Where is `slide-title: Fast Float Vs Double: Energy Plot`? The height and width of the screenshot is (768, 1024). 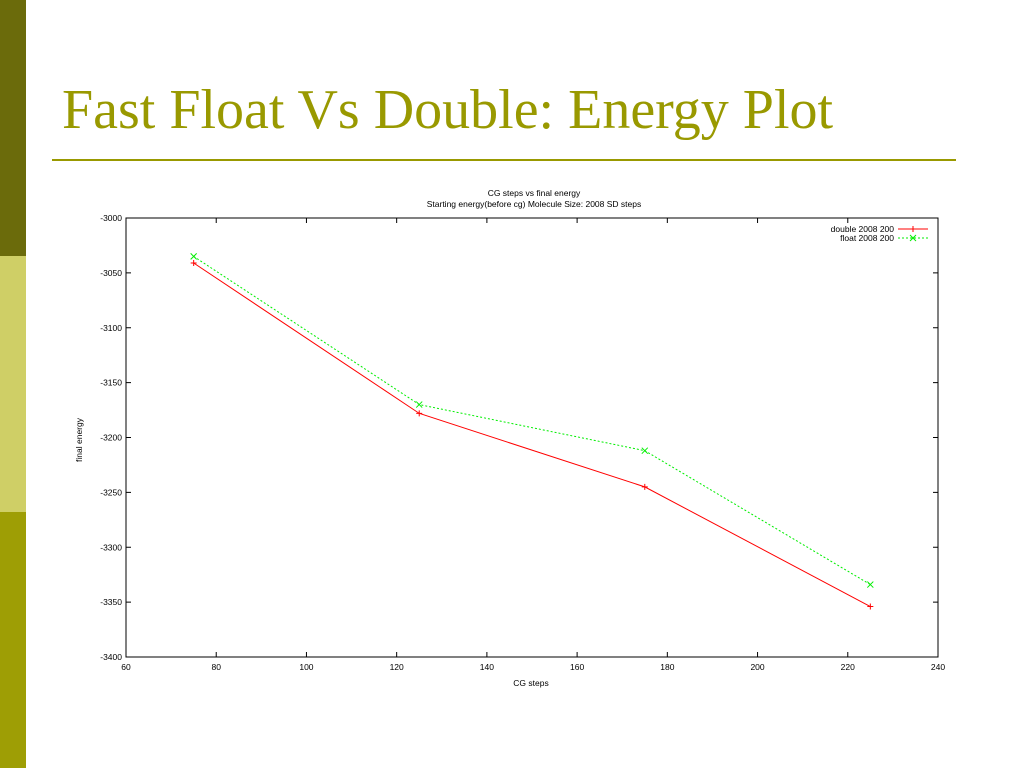
slide-title: Fast Float Vs Double: Energy Plot is located at coordinates (448, 110).